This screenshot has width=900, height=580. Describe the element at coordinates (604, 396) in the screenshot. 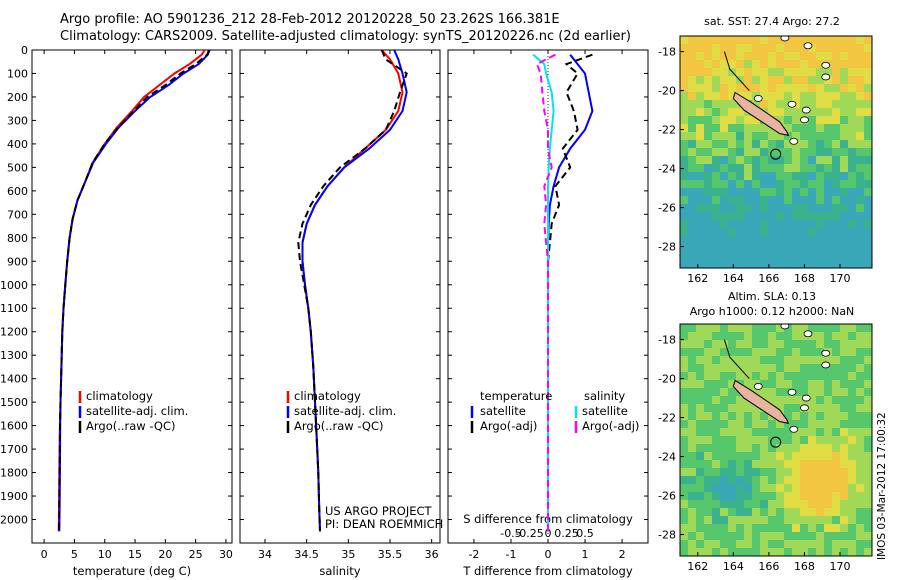

I see `legend-title-salinity: salinity` at that location.